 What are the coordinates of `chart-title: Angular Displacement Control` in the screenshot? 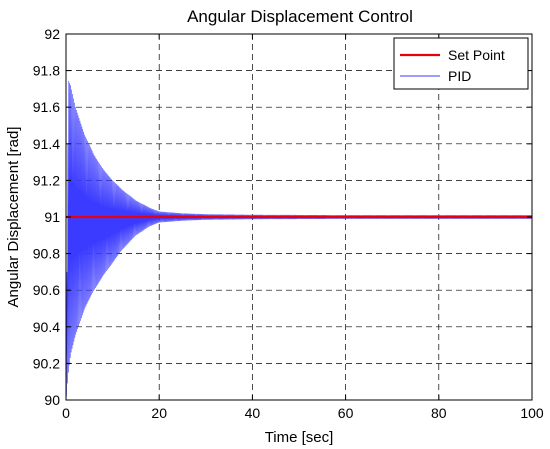 It's located at (300, 16).